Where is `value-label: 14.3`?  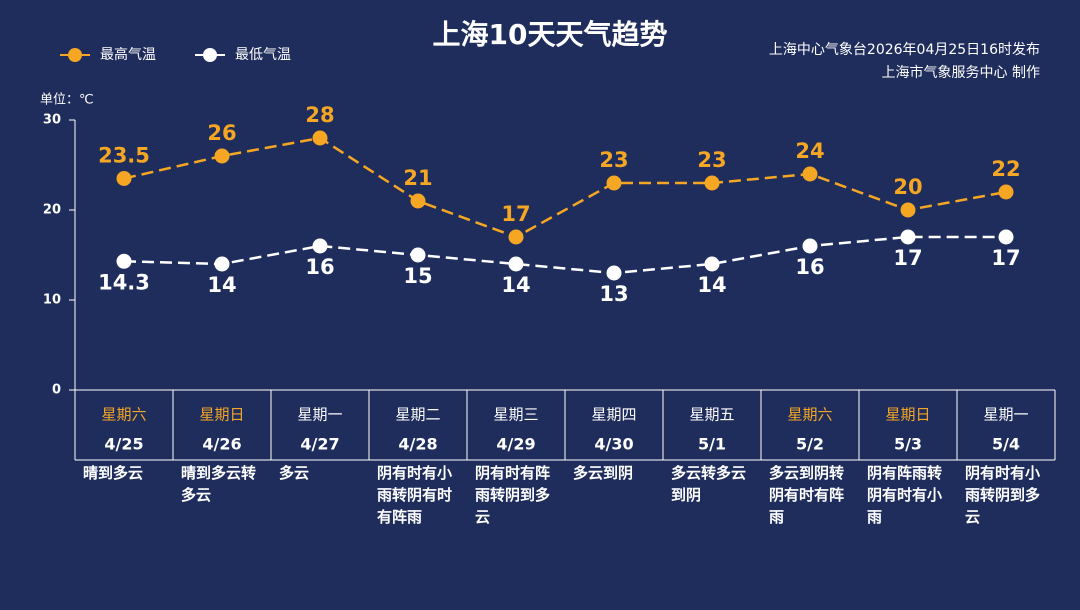
value-label: 14.3 is located at coordinates (124, 282).